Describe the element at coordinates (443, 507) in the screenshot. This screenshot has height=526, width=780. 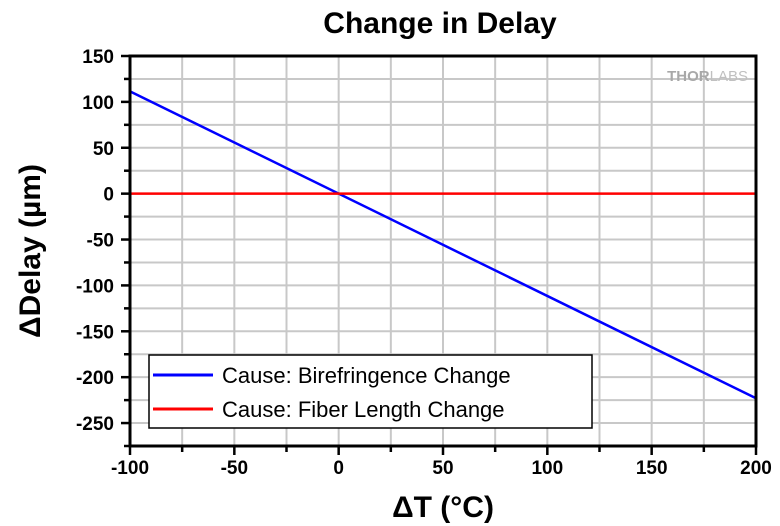
I see `x-axis-label: ΔT (°C)` at that location.